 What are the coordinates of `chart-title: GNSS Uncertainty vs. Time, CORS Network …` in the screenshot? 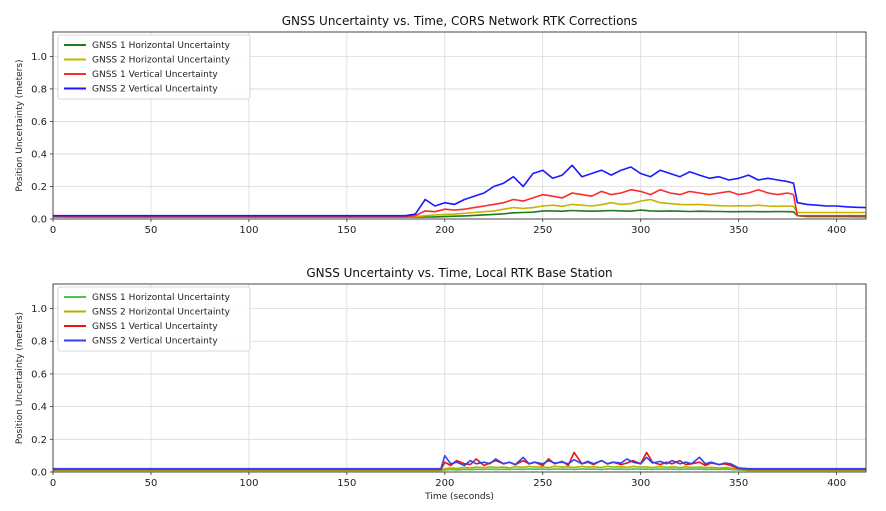 It's located at (460, 21).